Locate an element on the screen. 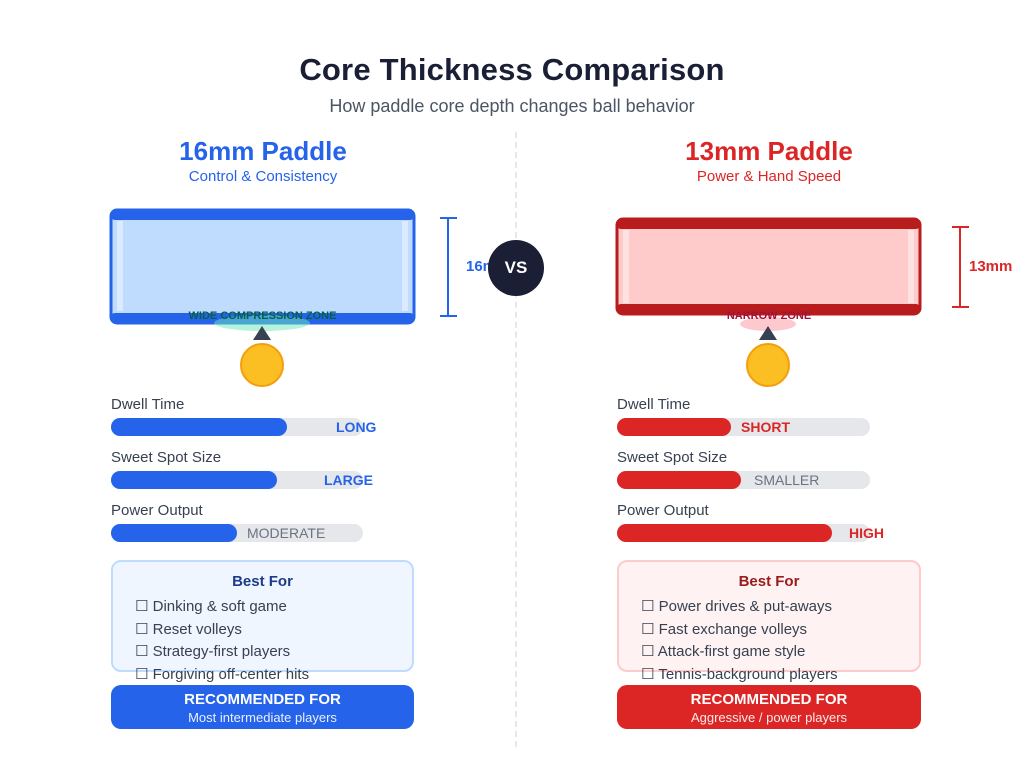 The image size is (1024, 768). left-panel-subtitle: Control & Consistency is located at coordinates (263, 176).